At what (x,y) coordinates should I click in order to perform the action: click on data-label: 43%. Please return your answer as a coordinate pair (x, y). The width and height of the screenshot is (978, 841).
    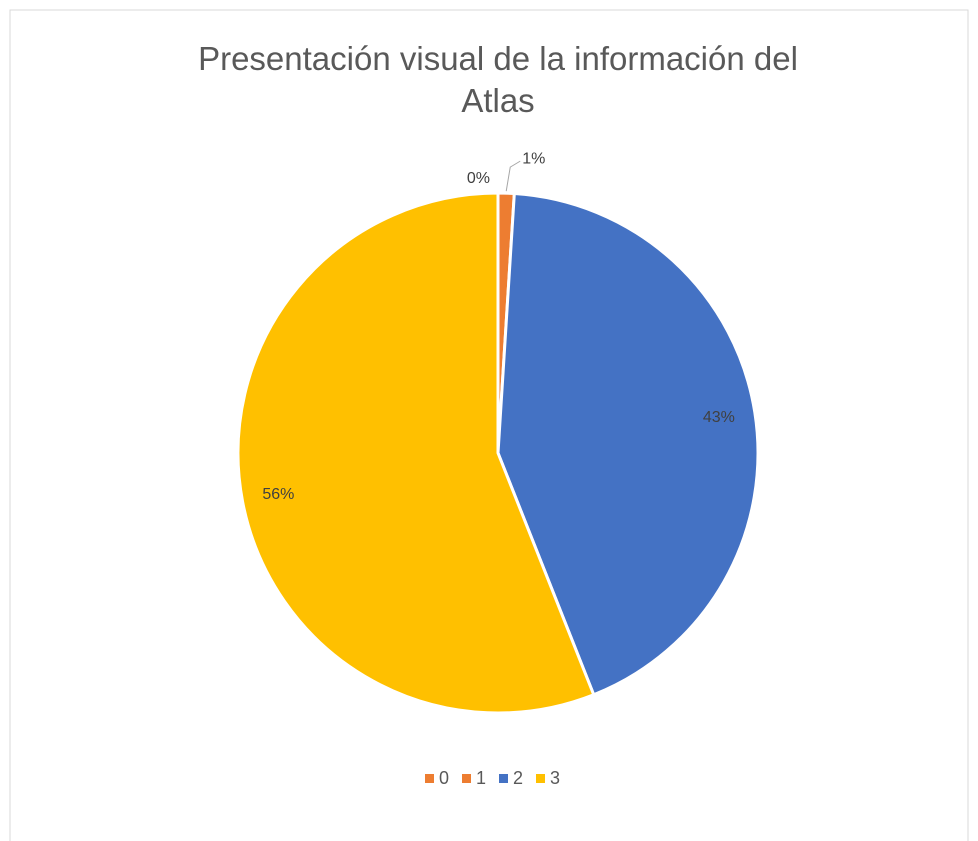
    Looking at the image, I should click on (719, 417).